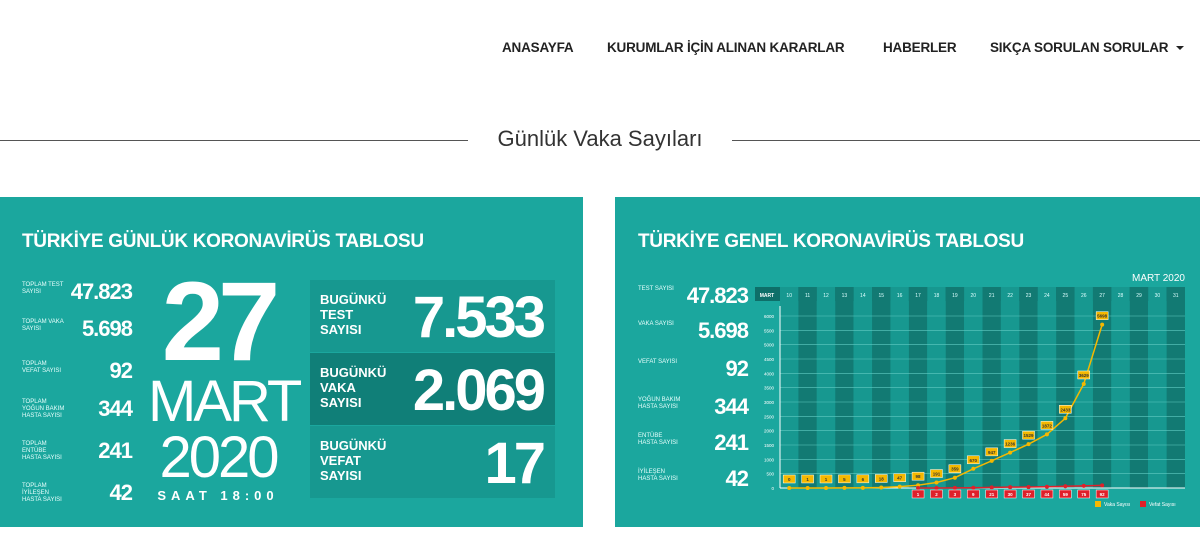  What do you see at coordinates (538, 47) in the screenshot?
I see `nav-home: ANASAYFA` at bounding box center [538, 47].